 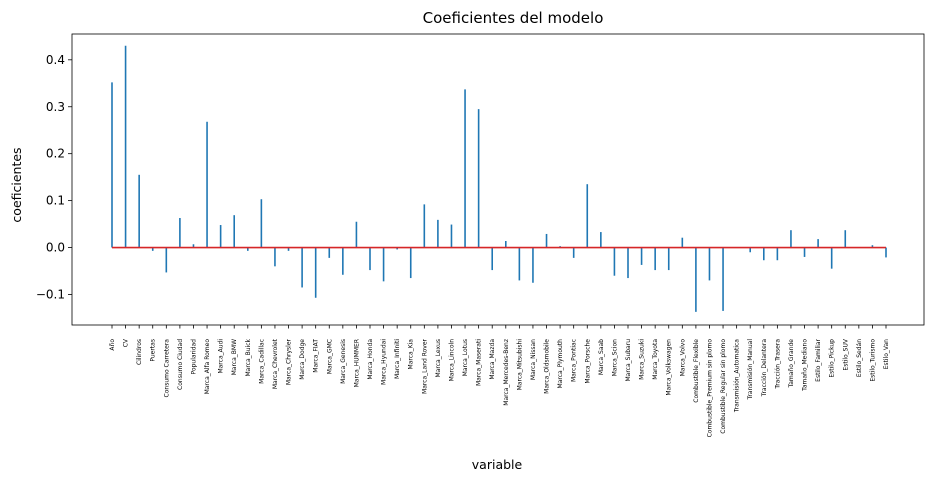 I want to click on x-tick-label: Transmisión_Automatica, so click(x=737, y=376).